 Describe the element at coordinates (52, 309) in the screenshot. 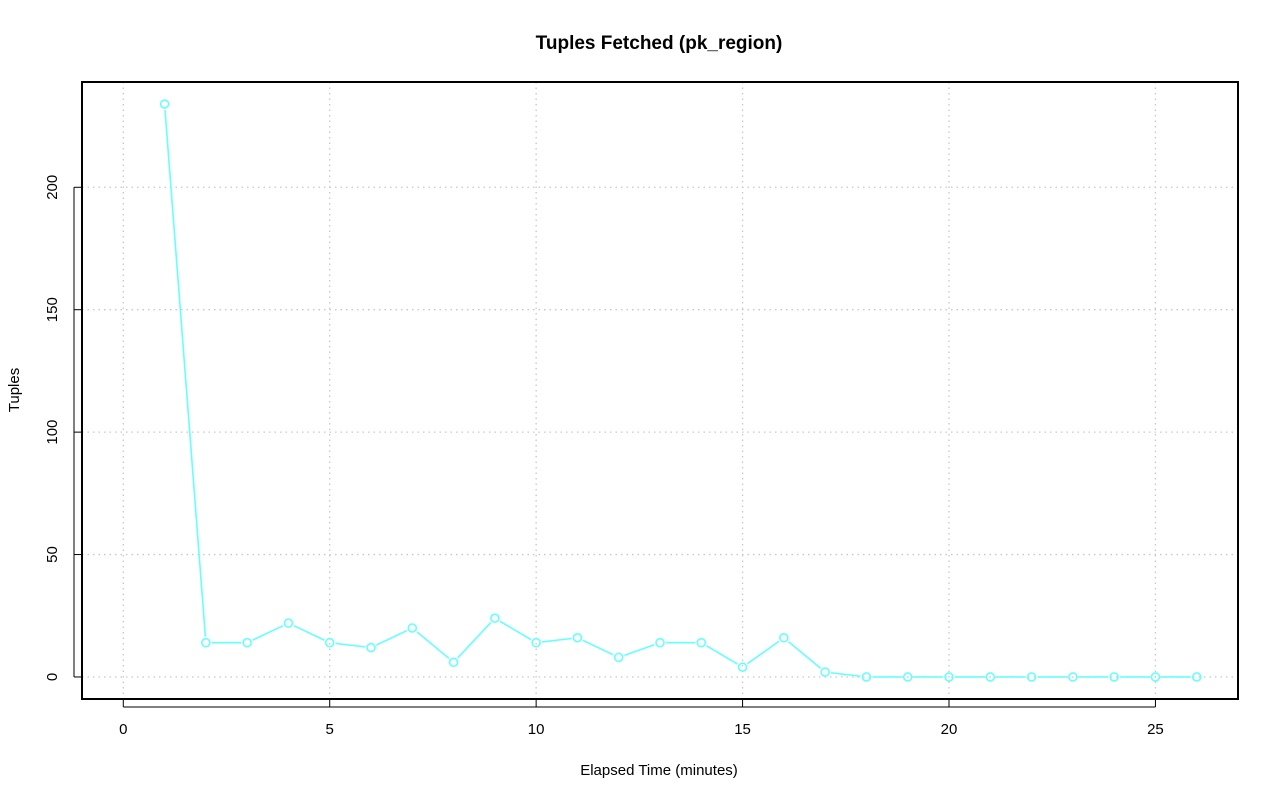

I see `y-tick-label: 150` at that location.